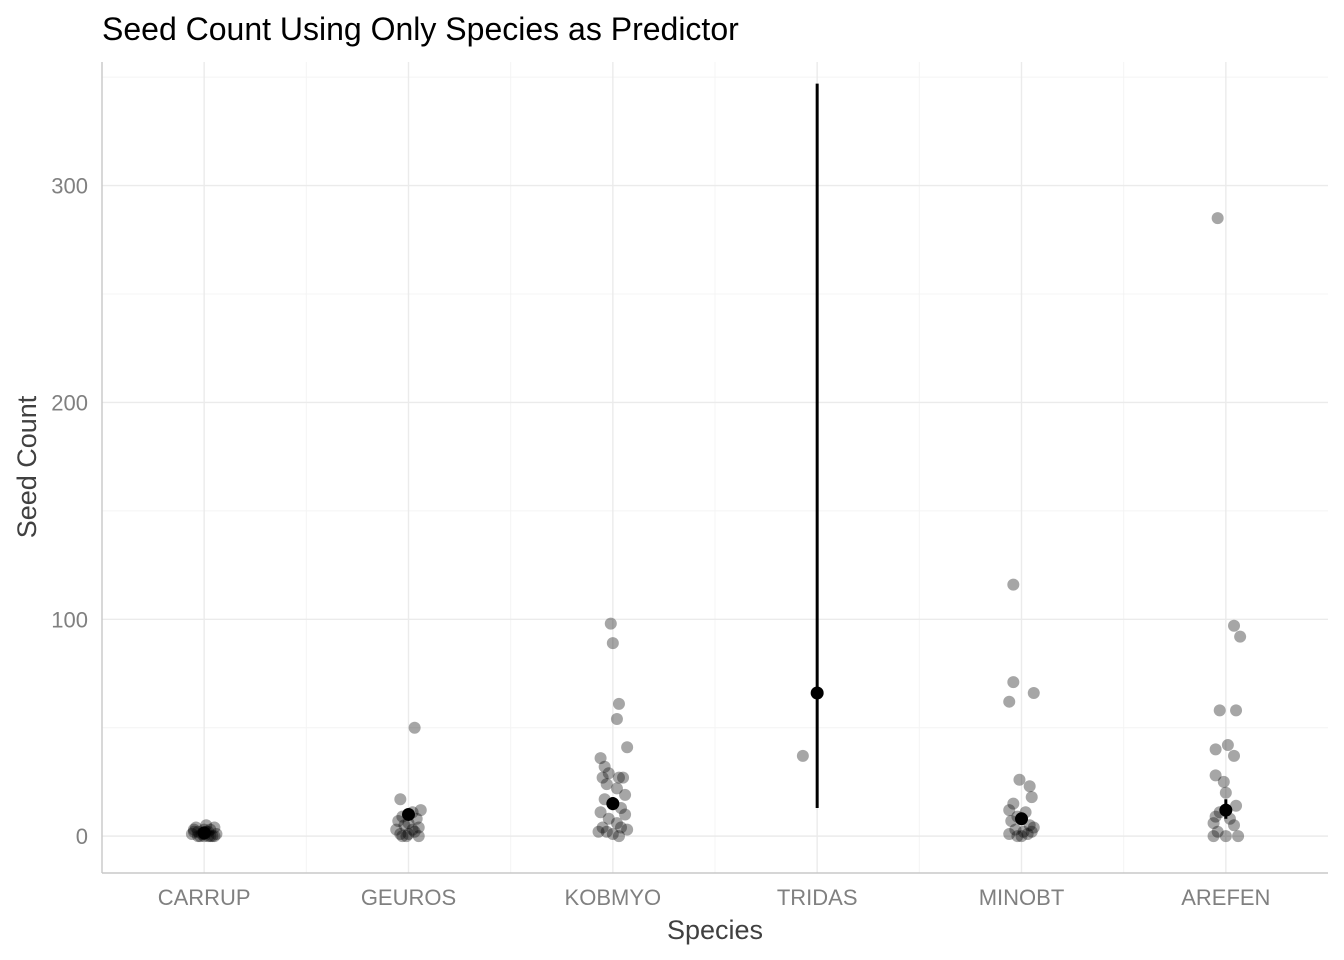 Image resolution: width=1344 pixels, height=960 pixels. I want to click on y-tick-label: 300, so click(69, 186).